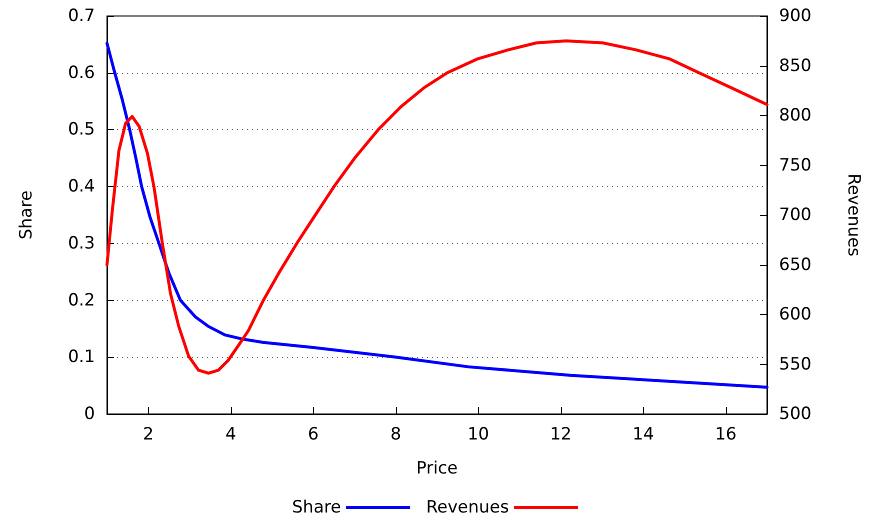  What do you see at coordinates (795, 264) in the screenshot?
I see `y2-tick-label: 650` at bounding box center [795, 264].